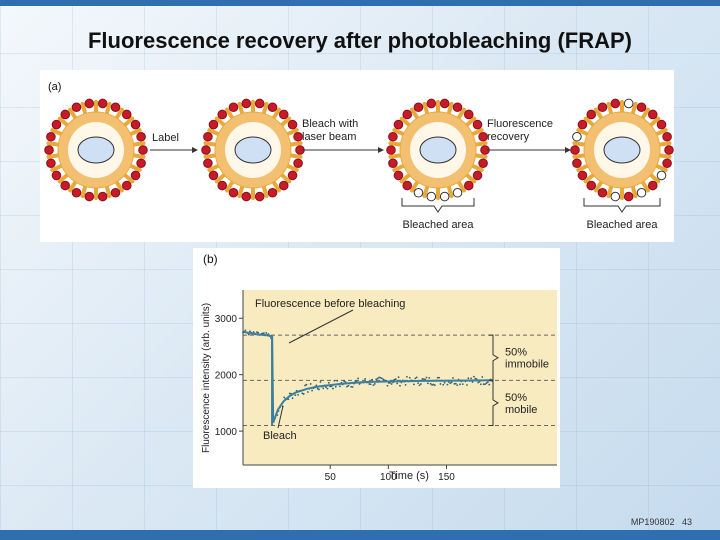  What do you see at coordinates (390, 474) in the screenshot?
I see `x-ticks: 50 100 150` at bounding box center [390, 474].